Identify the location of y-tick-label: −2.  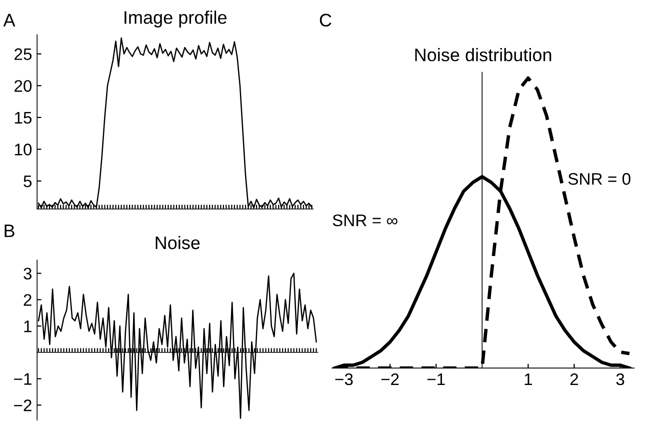
(23, 405).